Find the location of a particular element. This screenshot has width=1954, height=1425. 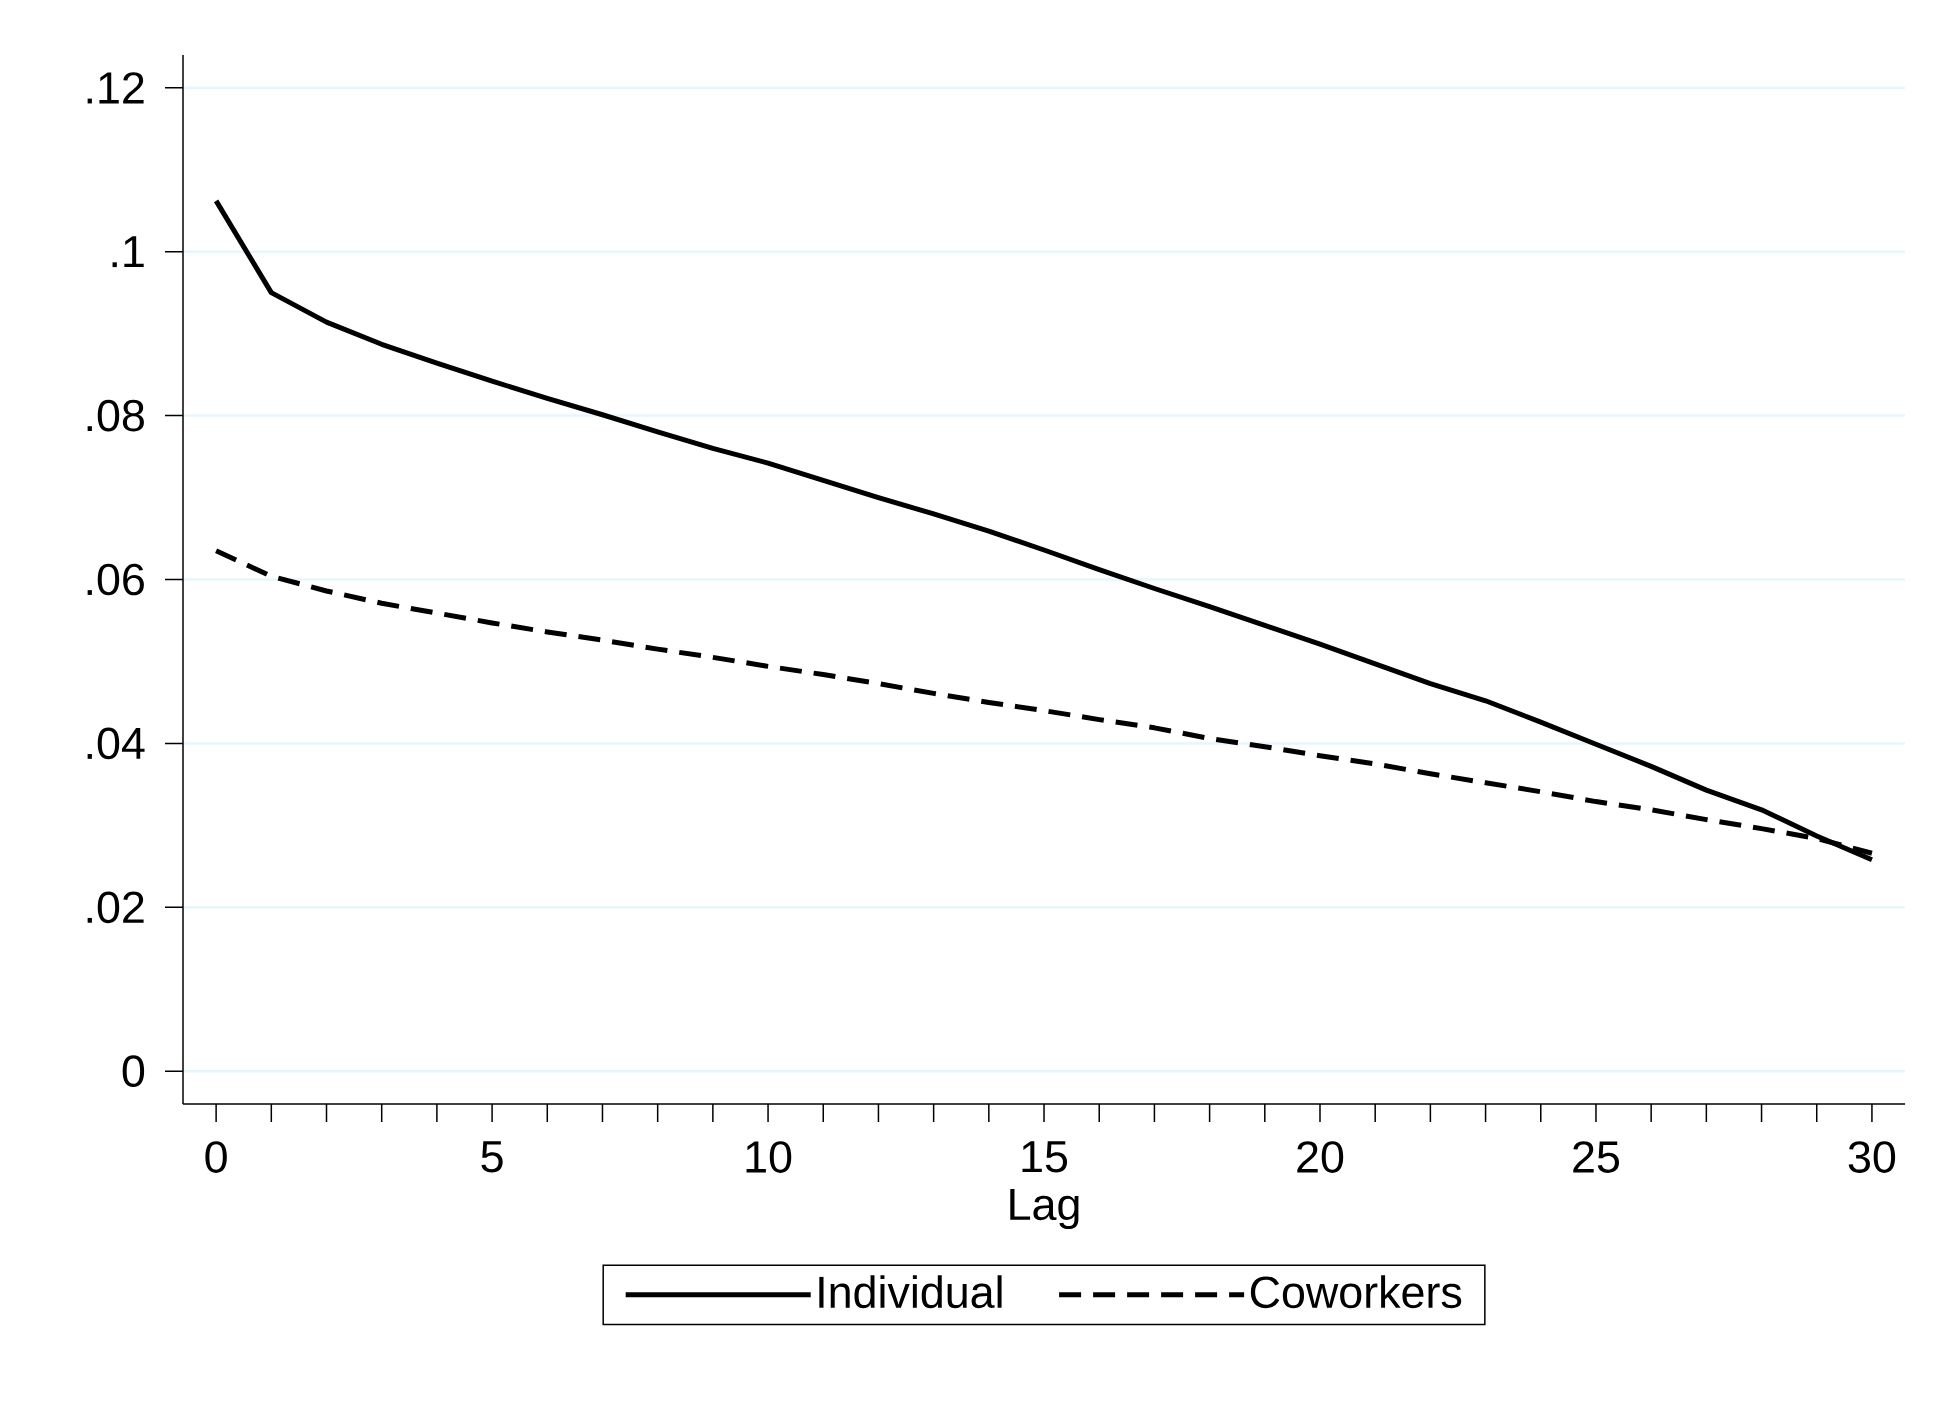

y-tick-label: .1 is located at coordinates (128, 252).